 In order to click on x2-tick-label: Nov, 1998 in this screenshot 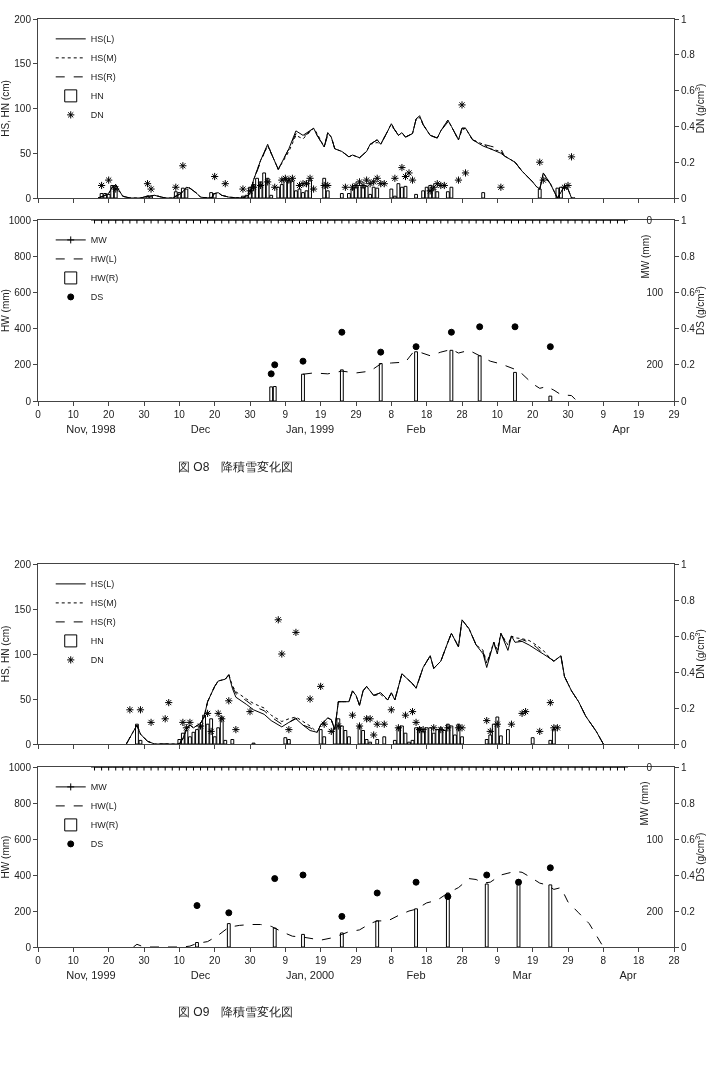, I will do `click(91, 429)`.